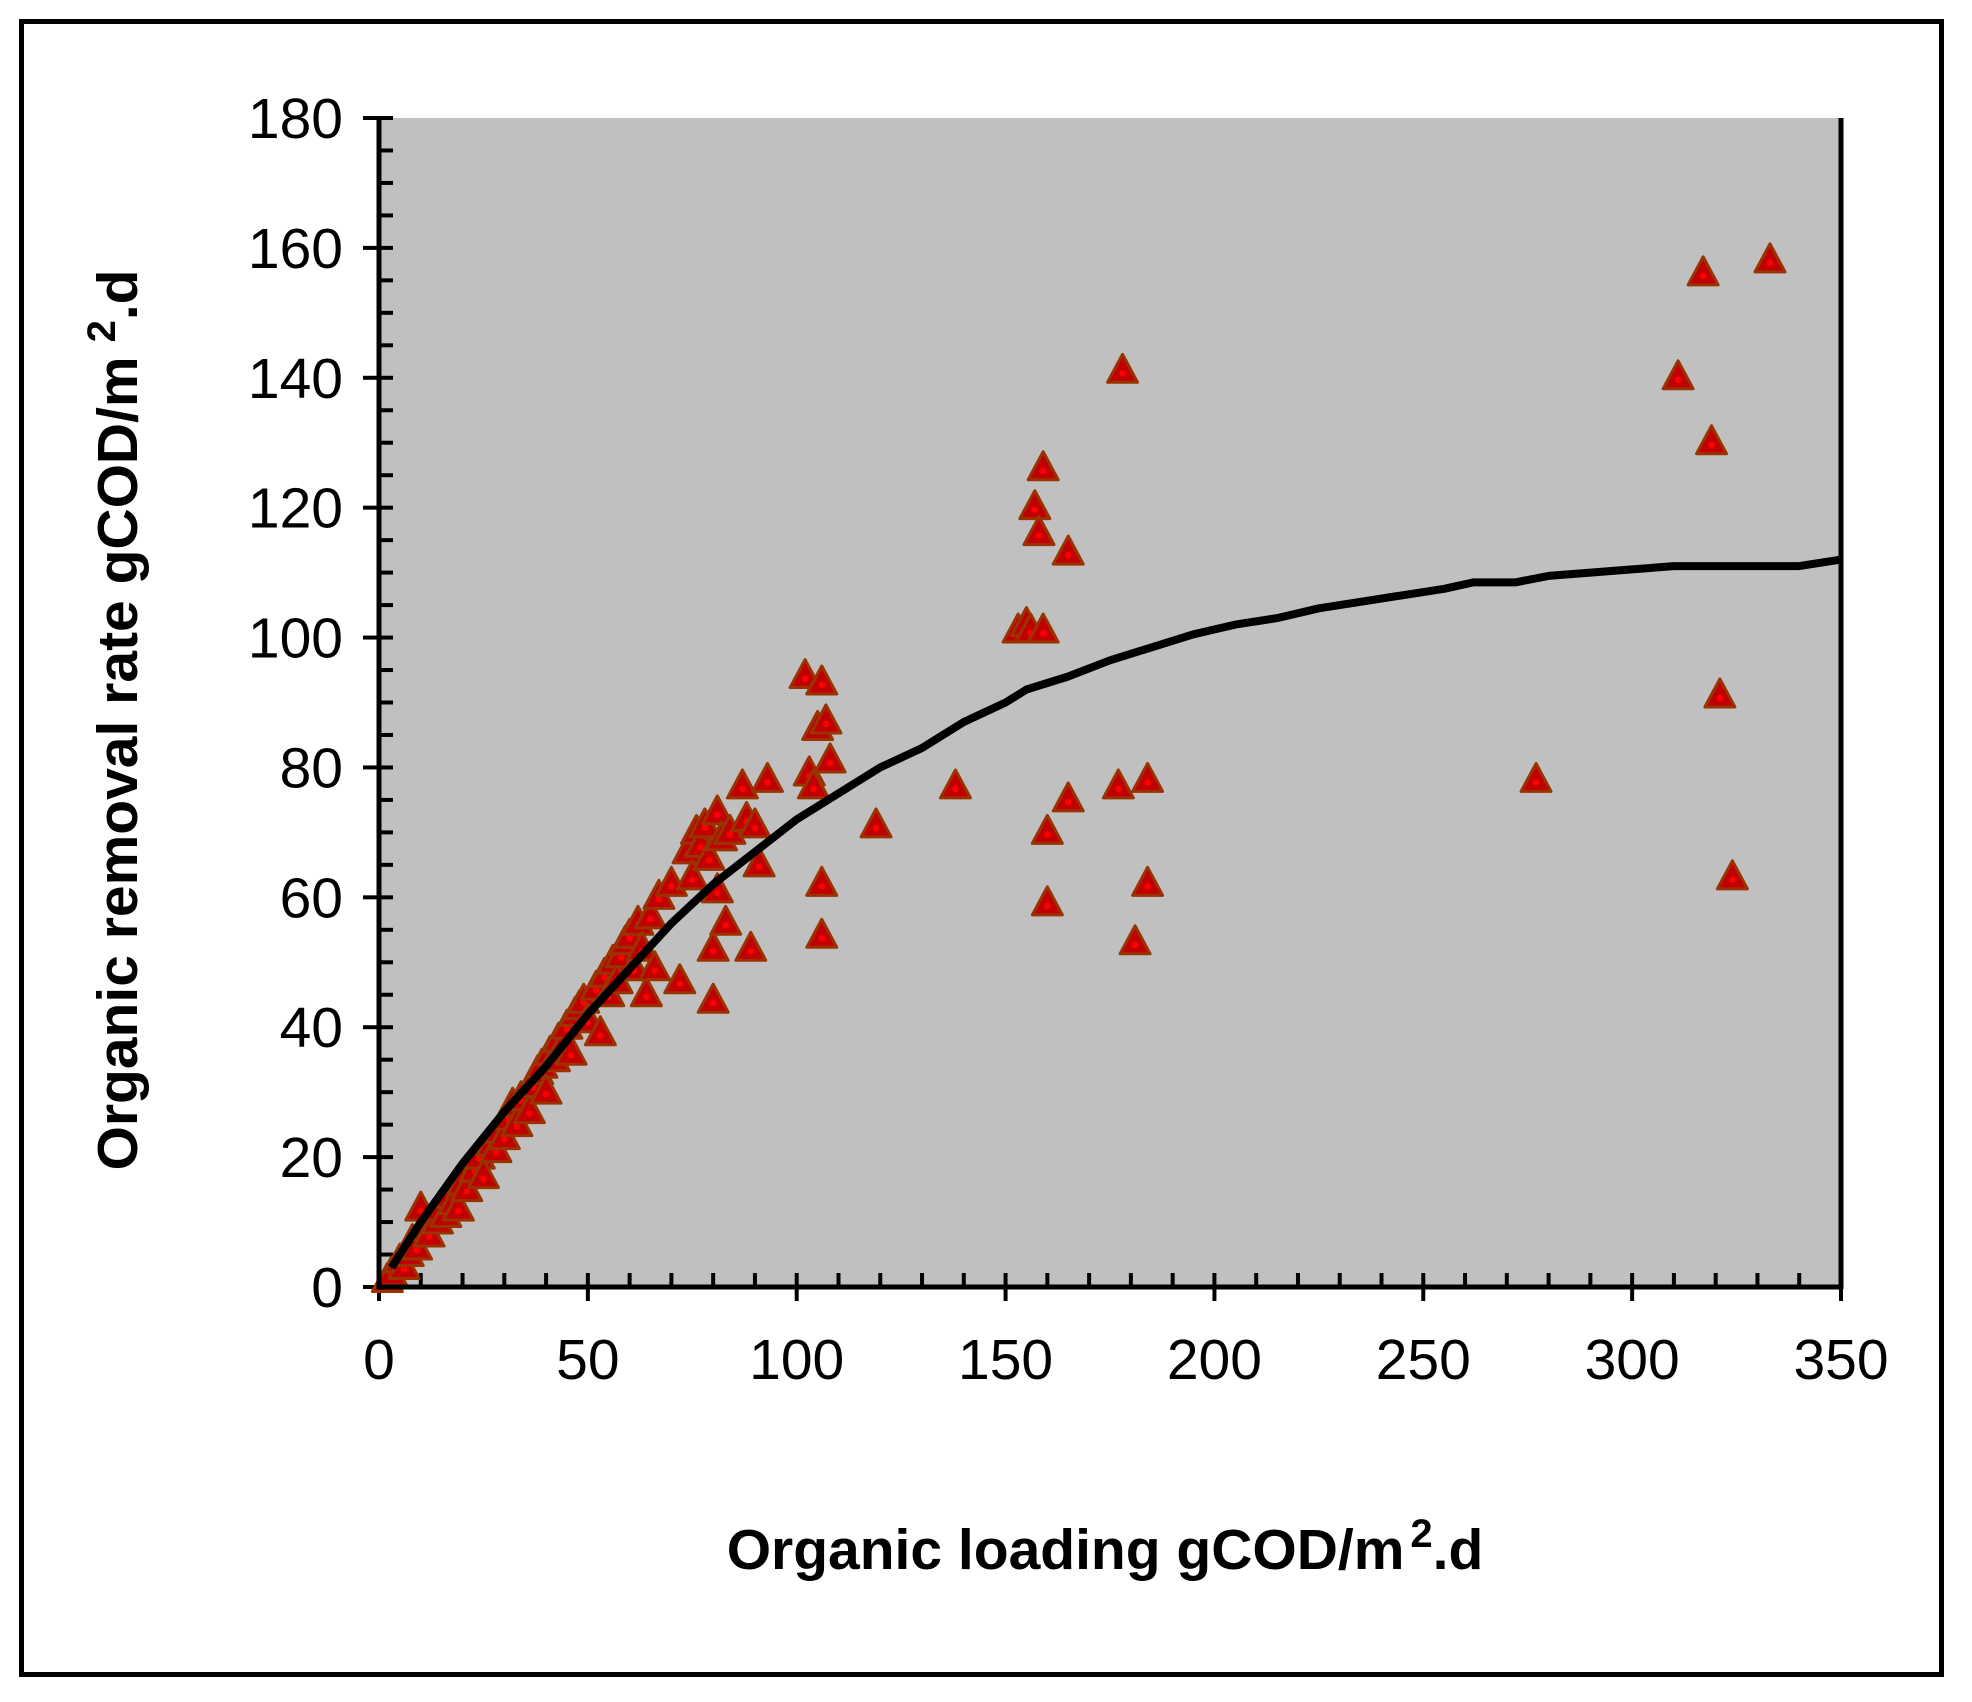  Describe the element at coordinates (1423, 1360) in the screenshot. I see `x-tick-label: 250` at that location.